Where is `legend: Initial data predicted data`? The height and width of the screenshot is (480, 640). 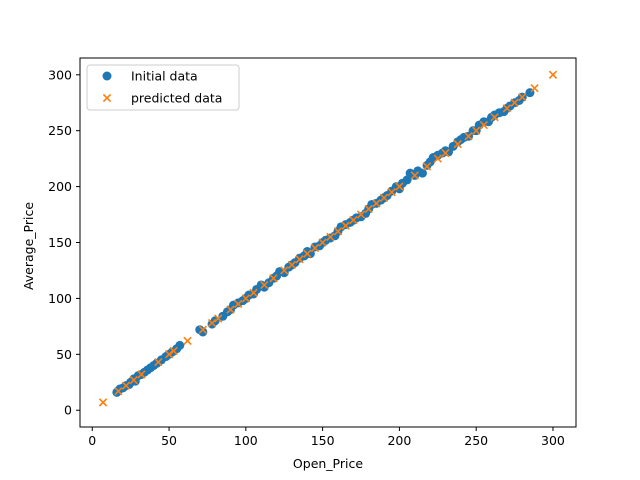
legend: Initial data predicted data is located at coordinates (163, 87).